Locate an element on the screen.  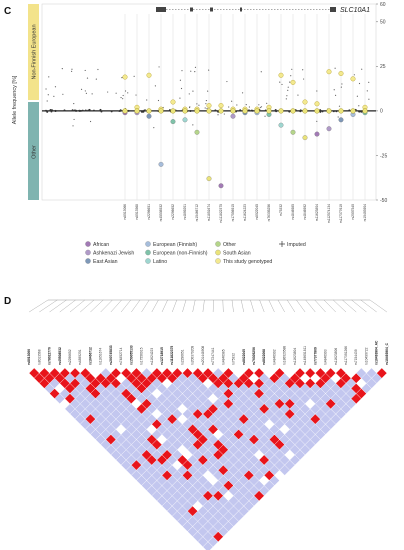
ld-snp-label: rs77247441 is located at coordinates (213, 356).